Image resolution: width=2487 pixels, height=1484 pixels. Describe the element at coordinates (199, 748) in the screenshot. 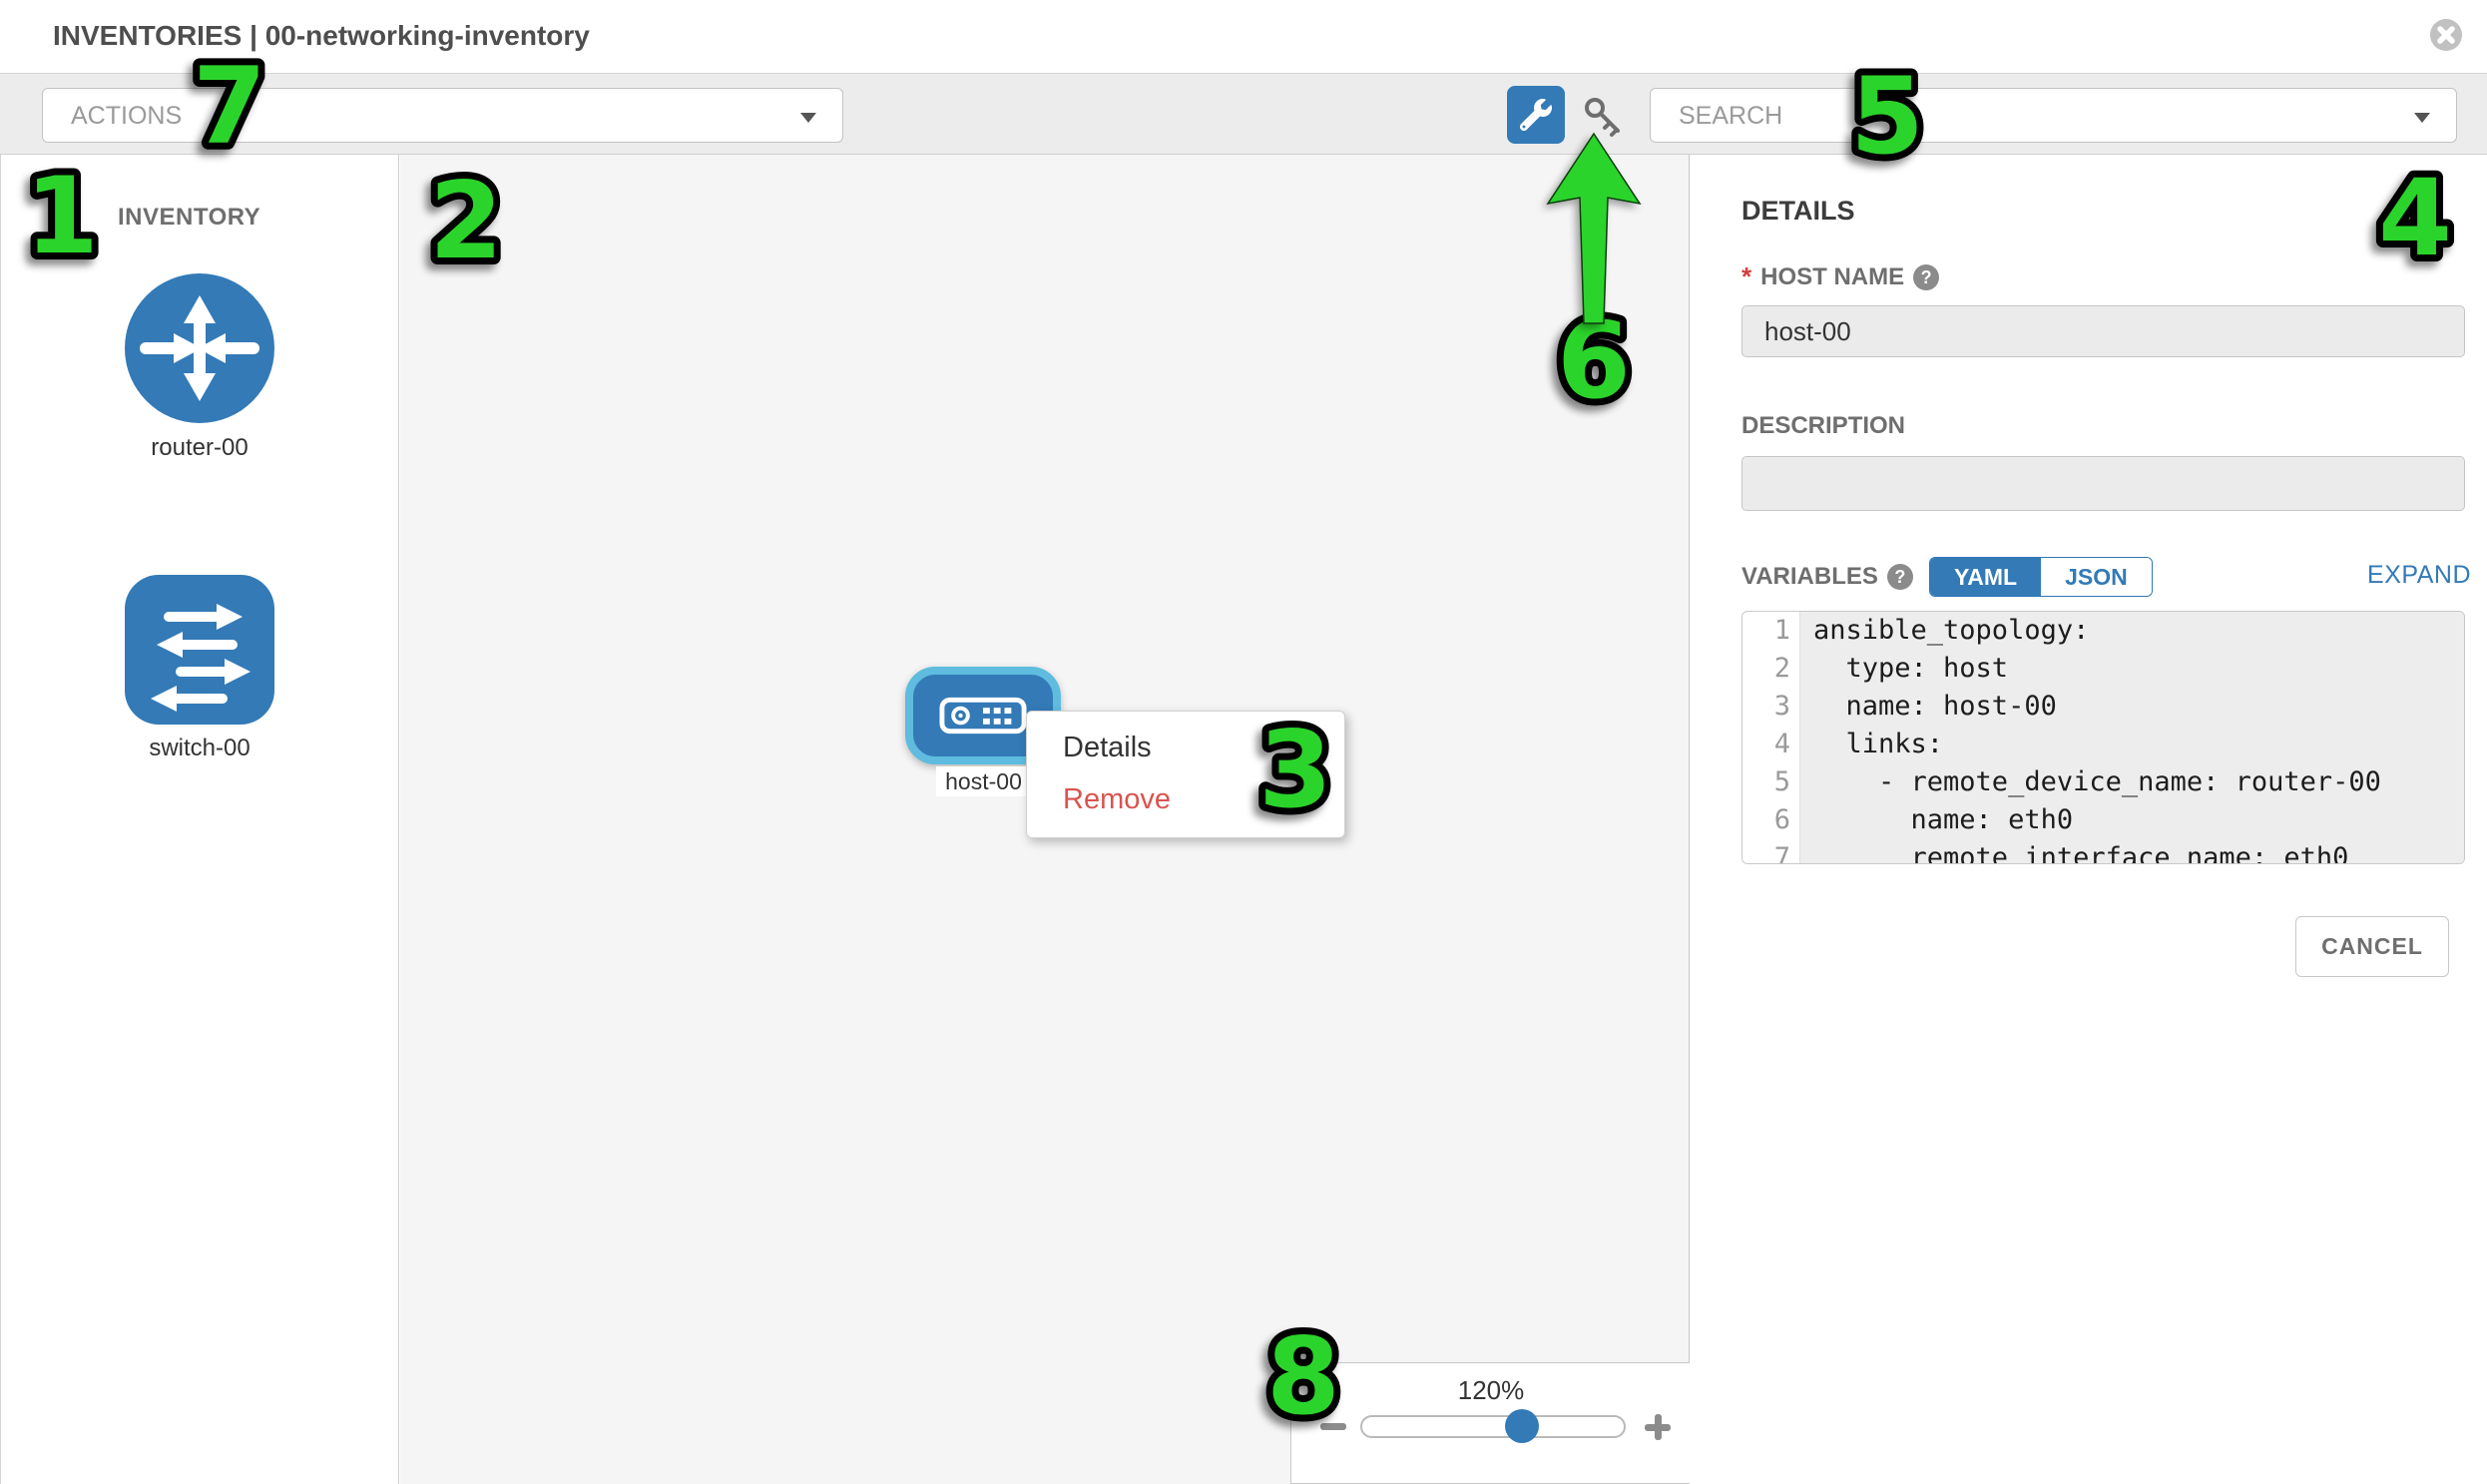

I see `sidebar-item-switch-label: switch-00` at that location.